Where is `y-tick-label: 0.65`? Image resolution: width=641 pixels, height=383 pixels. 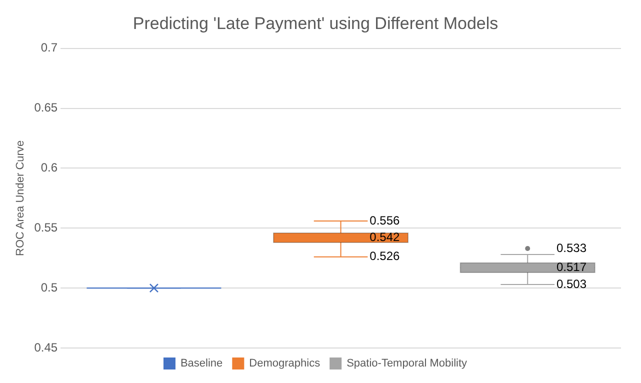
y-tick-label: 0.65 is located at coordinates (46, 107).